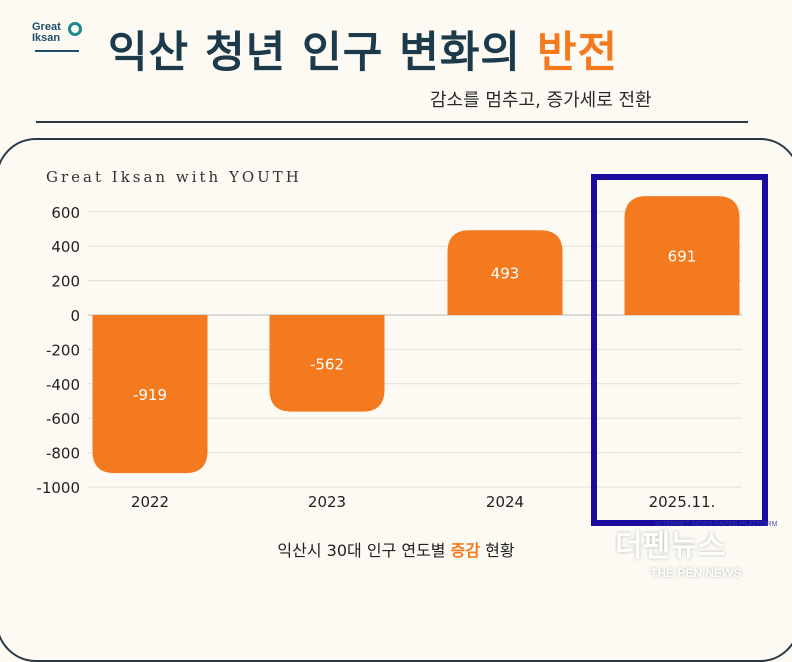  Describe the element at coordinates (696, 573) in the screenshot. I see `watermark-subtext: THE PEN NEWS` at that location.